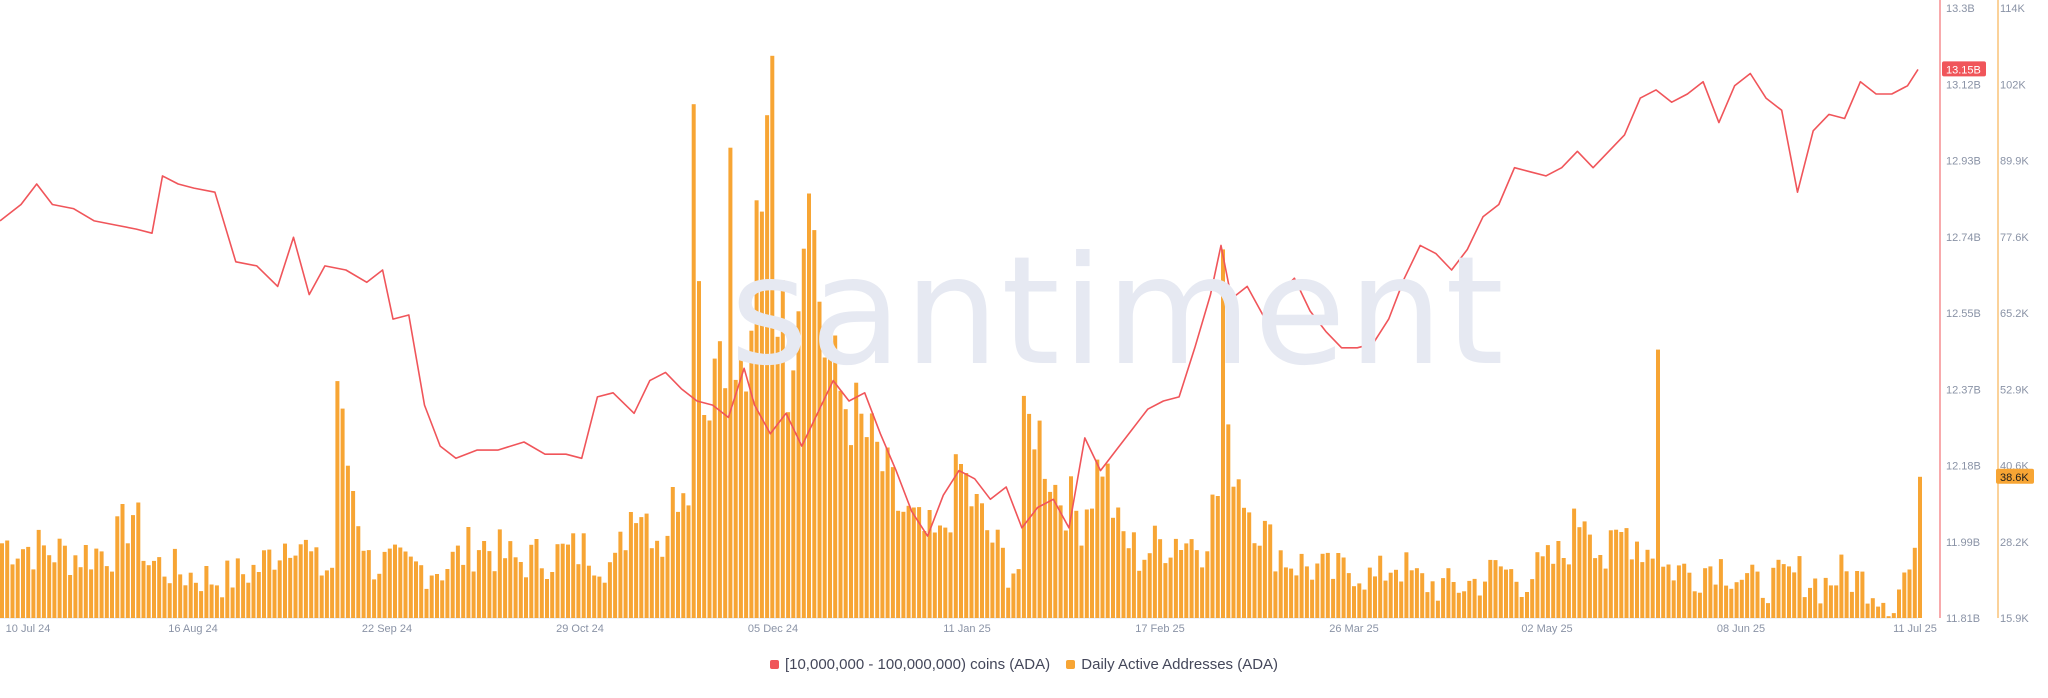  I want to click on legend-item-coins: [10,000,000 - 100,000,000) coins (ADA), so click(909, 664).